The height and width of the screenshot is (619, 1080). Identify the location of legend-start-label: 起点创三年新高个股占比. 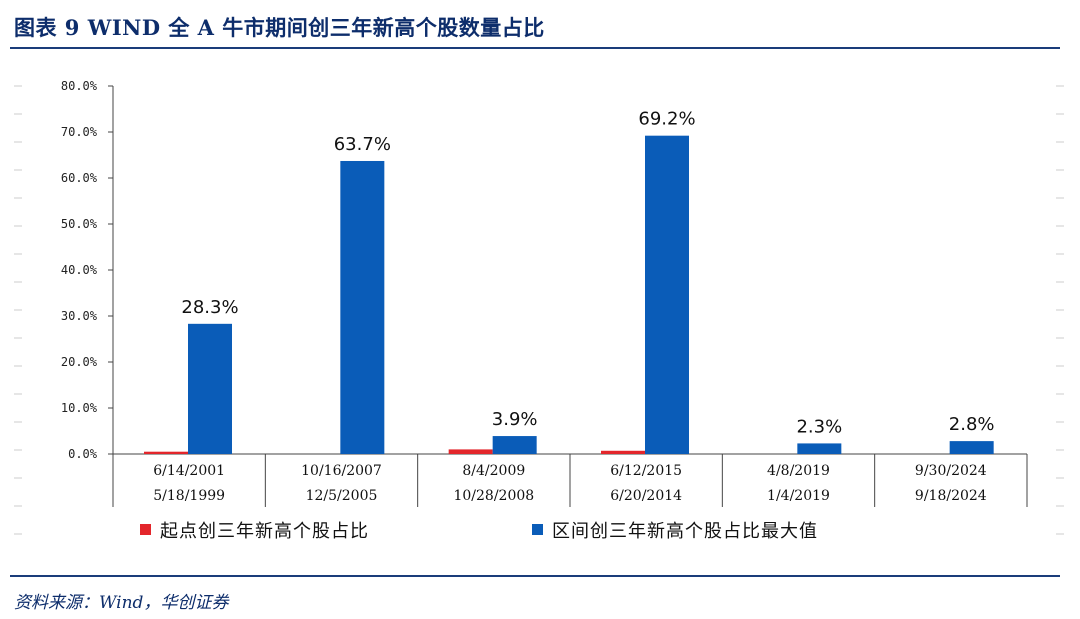
(264, 531).